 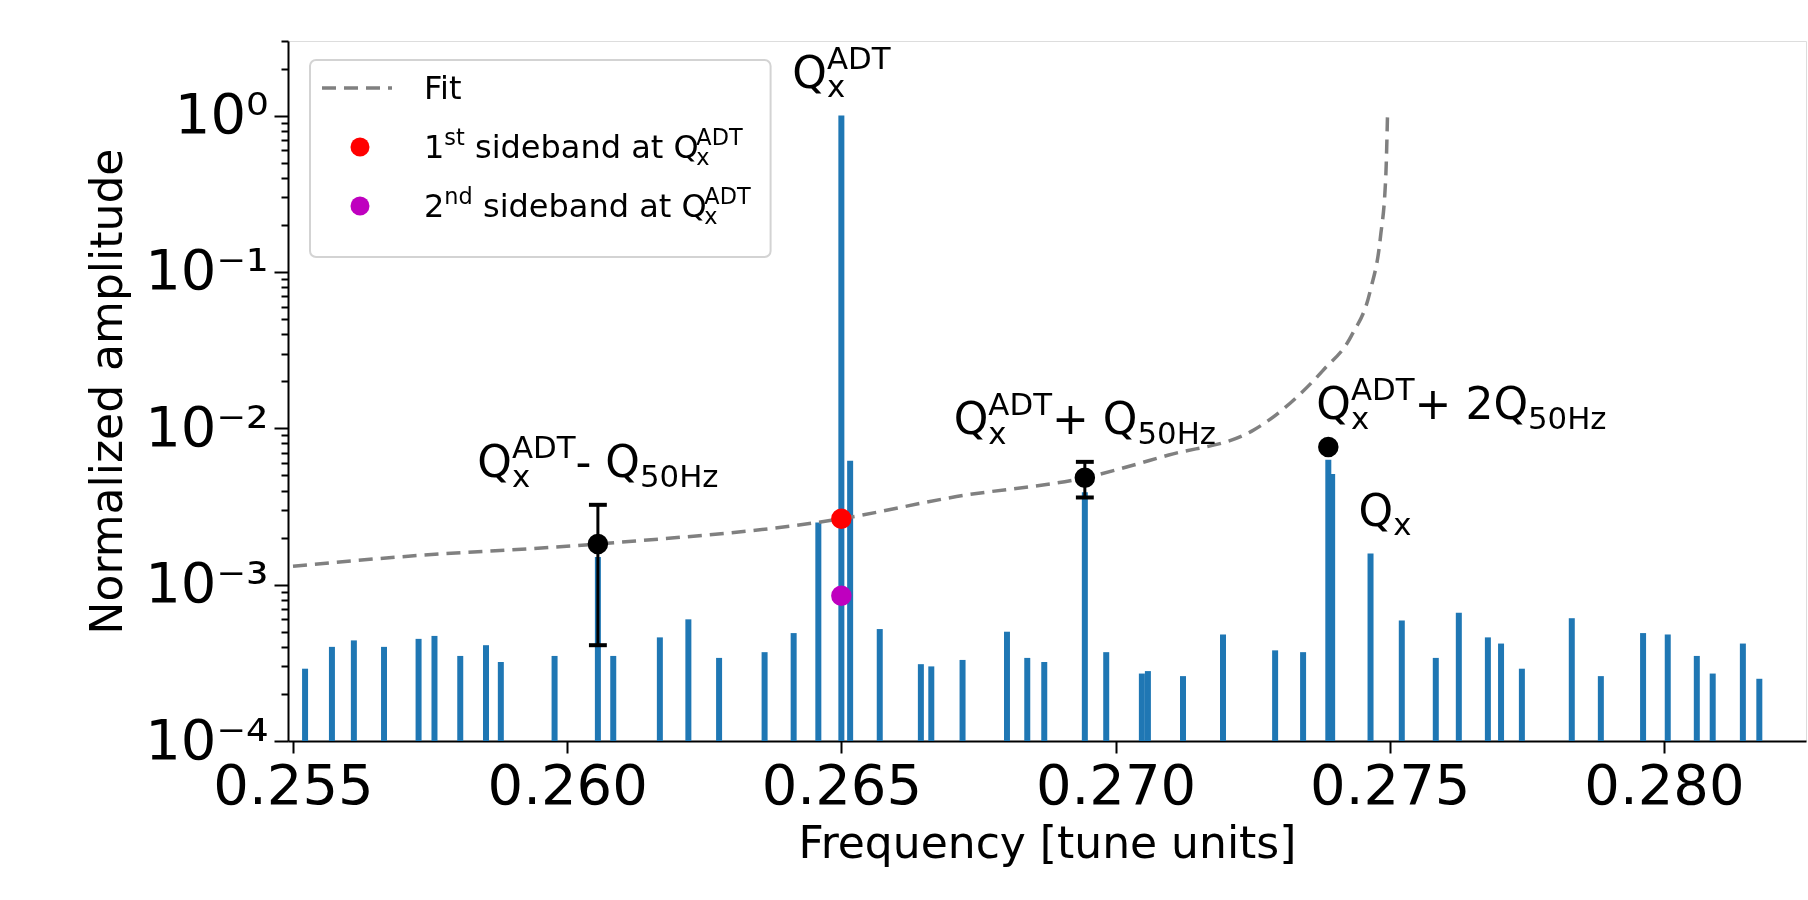 I want to click on legend-label: Fit, so click(x=443, y=88).